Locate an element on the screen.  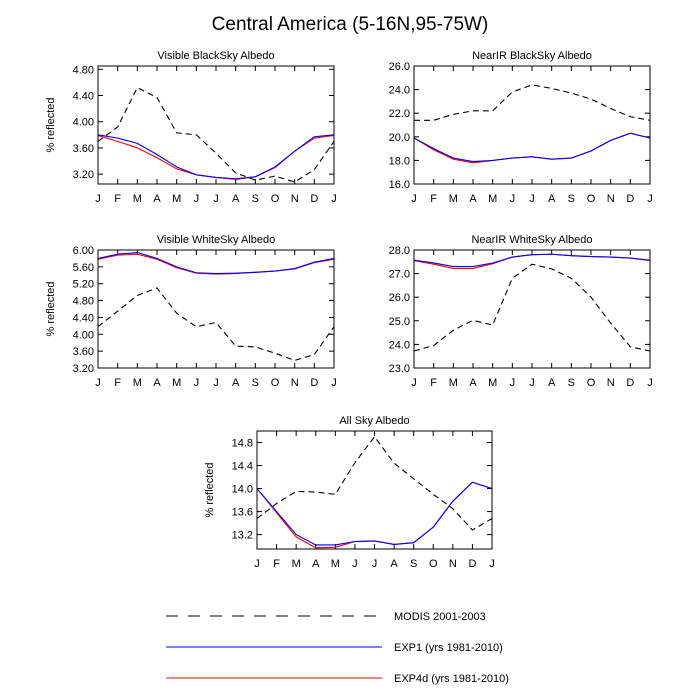
panel-title: NearIR BlackSky Albedo is located at coordinates (532, 56).